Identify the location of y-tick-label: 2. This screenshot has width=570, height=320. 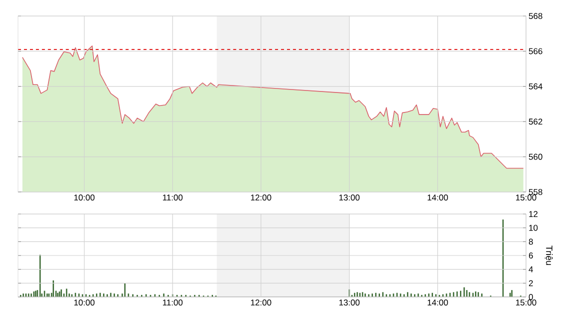
(530, 283).